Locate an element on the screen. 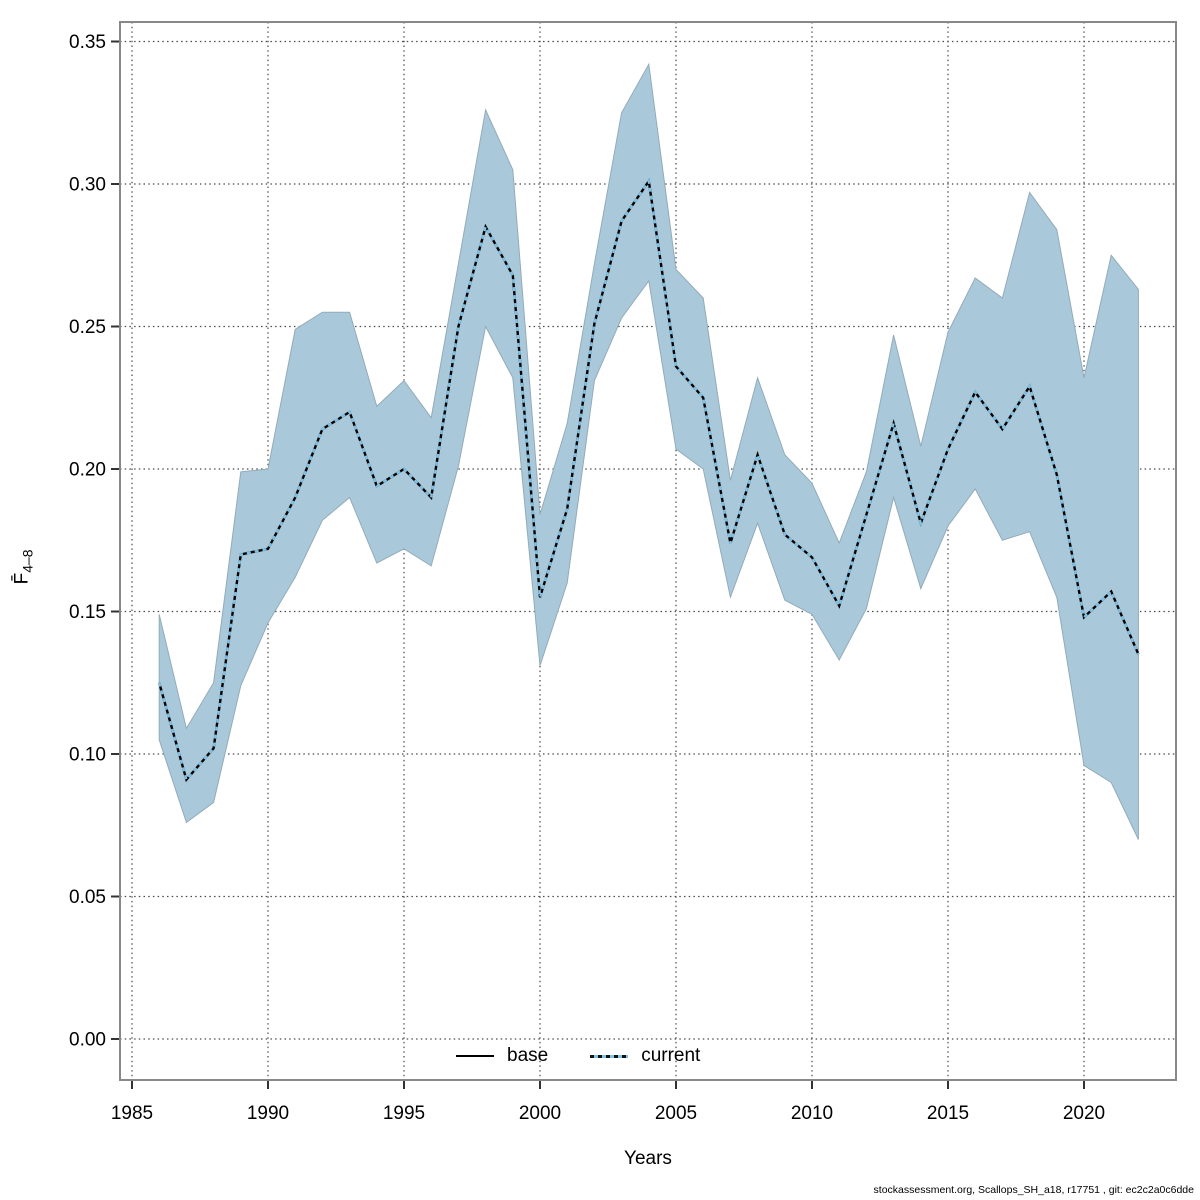  x-tick-label: 1985 is located at coordinates (132, 1113).